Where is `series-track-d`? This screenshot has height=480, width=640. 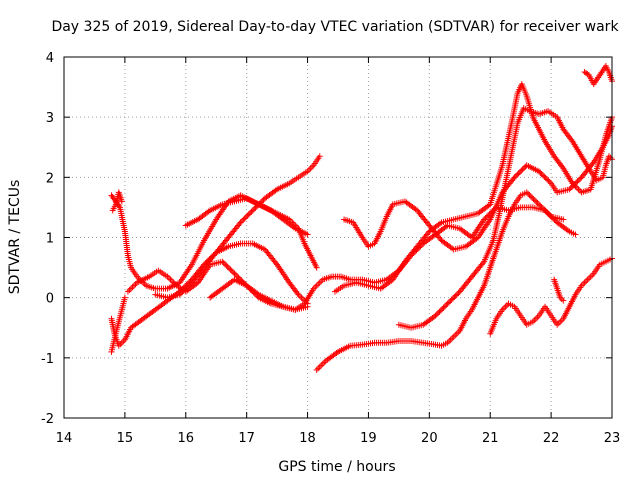 series-track-d is located at coordinates (231, 273).